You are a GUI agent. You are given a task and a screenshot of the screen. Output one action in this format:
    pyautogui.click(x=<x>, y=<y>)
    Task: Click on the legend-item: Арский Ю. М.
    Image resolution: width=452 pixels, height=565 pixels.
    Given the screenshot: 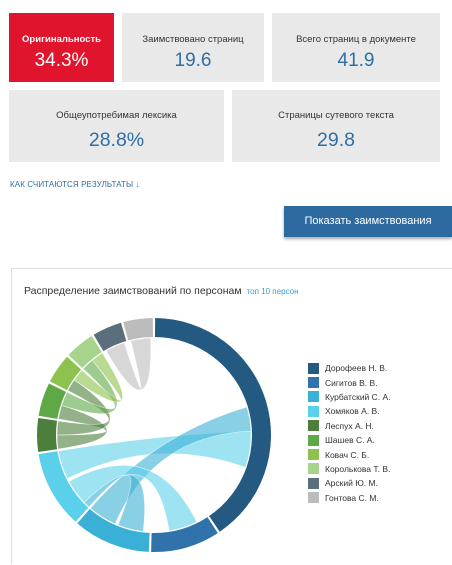 What is the action you would take?
    pyautogui.click(x=349, y=483)
    